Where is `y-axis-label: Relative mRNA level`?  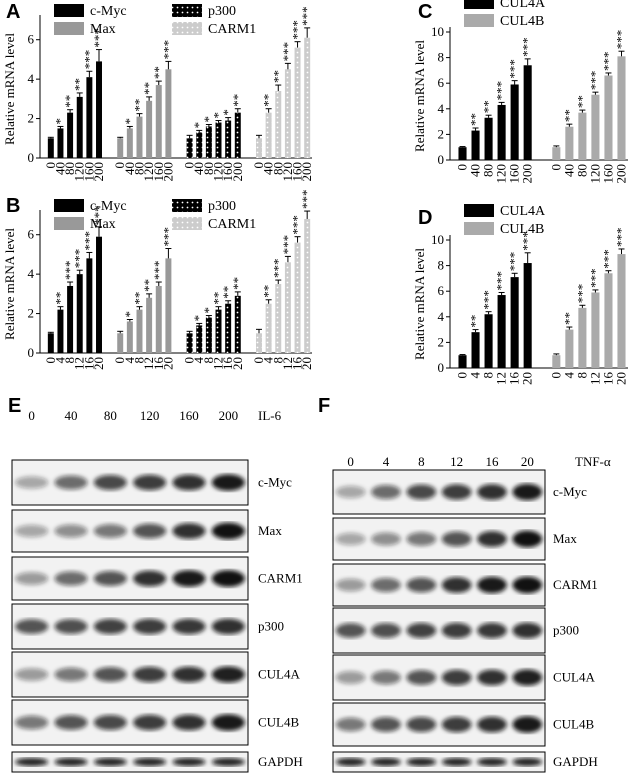 y-axis-label: Relative mRNA level is located at coordinates (9, 284).